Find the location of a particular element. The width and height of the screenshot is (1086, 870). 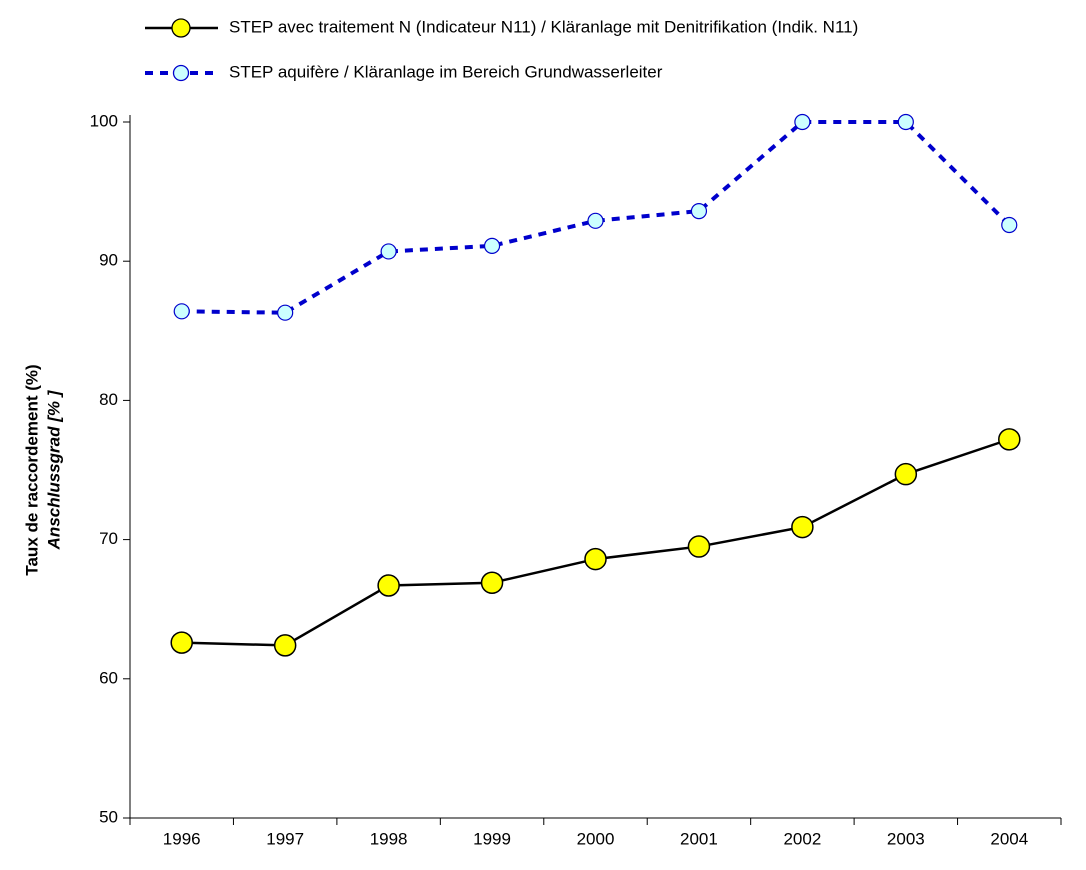

x-tick-label: 2004 is located at coordinates (1009, 838).